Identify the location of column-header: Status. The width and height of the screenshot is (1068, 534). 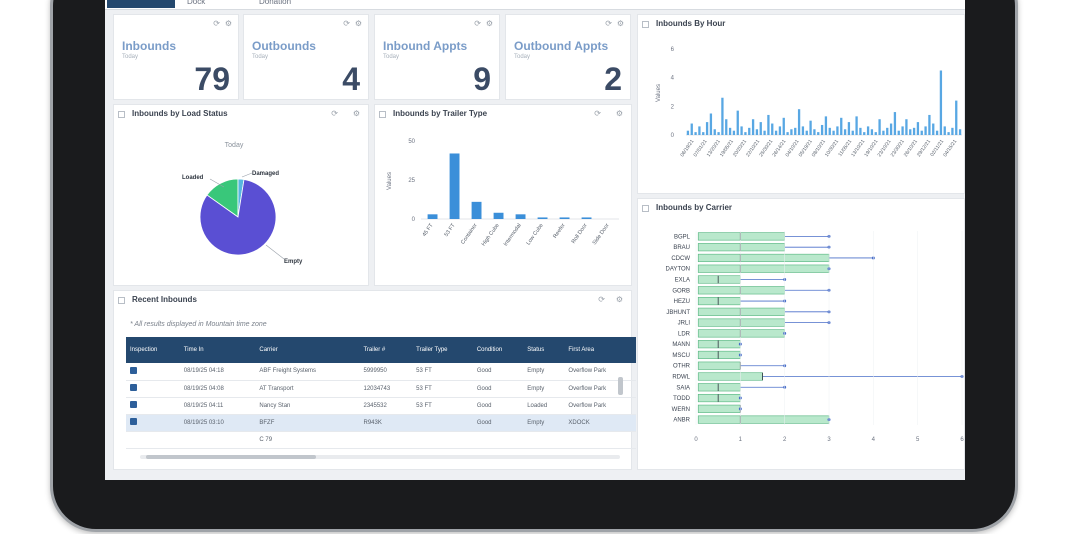
(544, 350).